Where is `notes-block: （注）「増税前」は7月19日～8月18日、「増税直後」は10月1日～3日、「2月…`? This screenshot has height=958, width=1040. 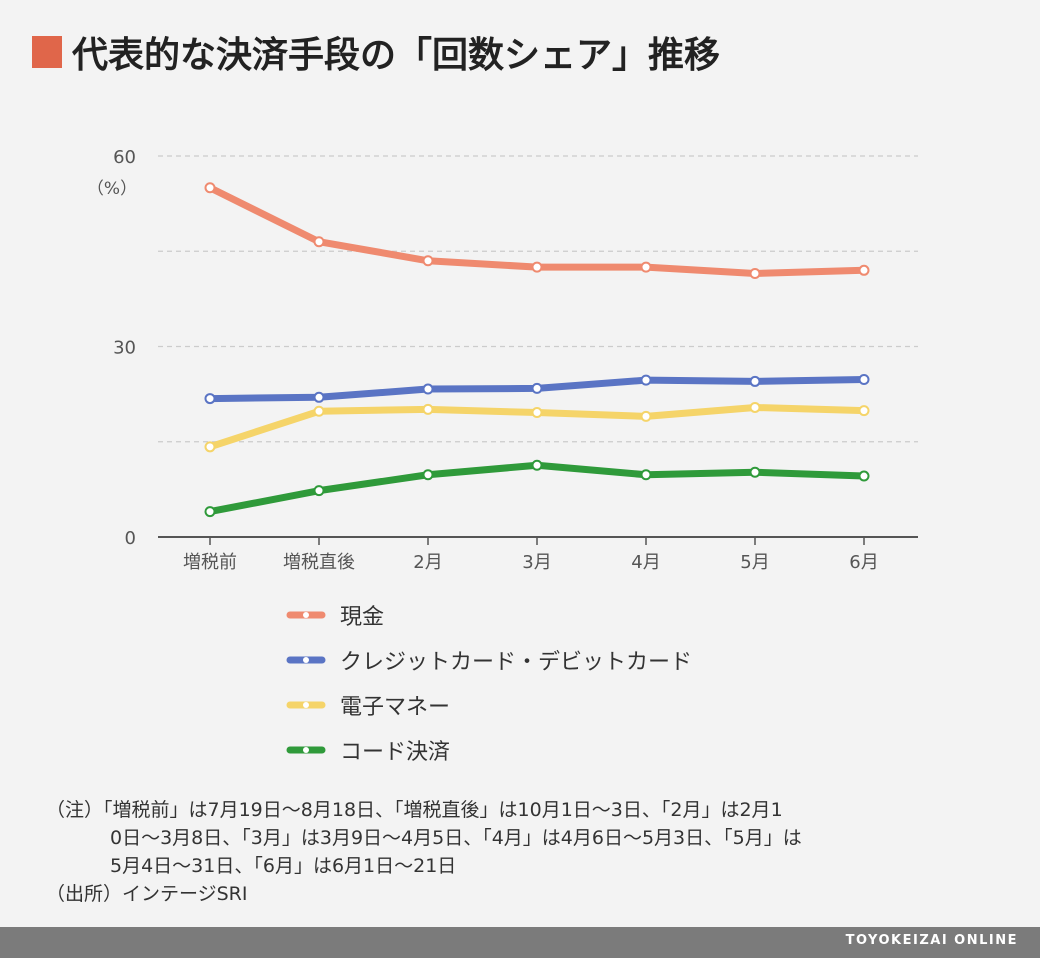
notes-block: （注）「増税前」は7月19日～8月18日、「増税直後」は10月1日～3日、「2月… is located at coordinates (526, 852).